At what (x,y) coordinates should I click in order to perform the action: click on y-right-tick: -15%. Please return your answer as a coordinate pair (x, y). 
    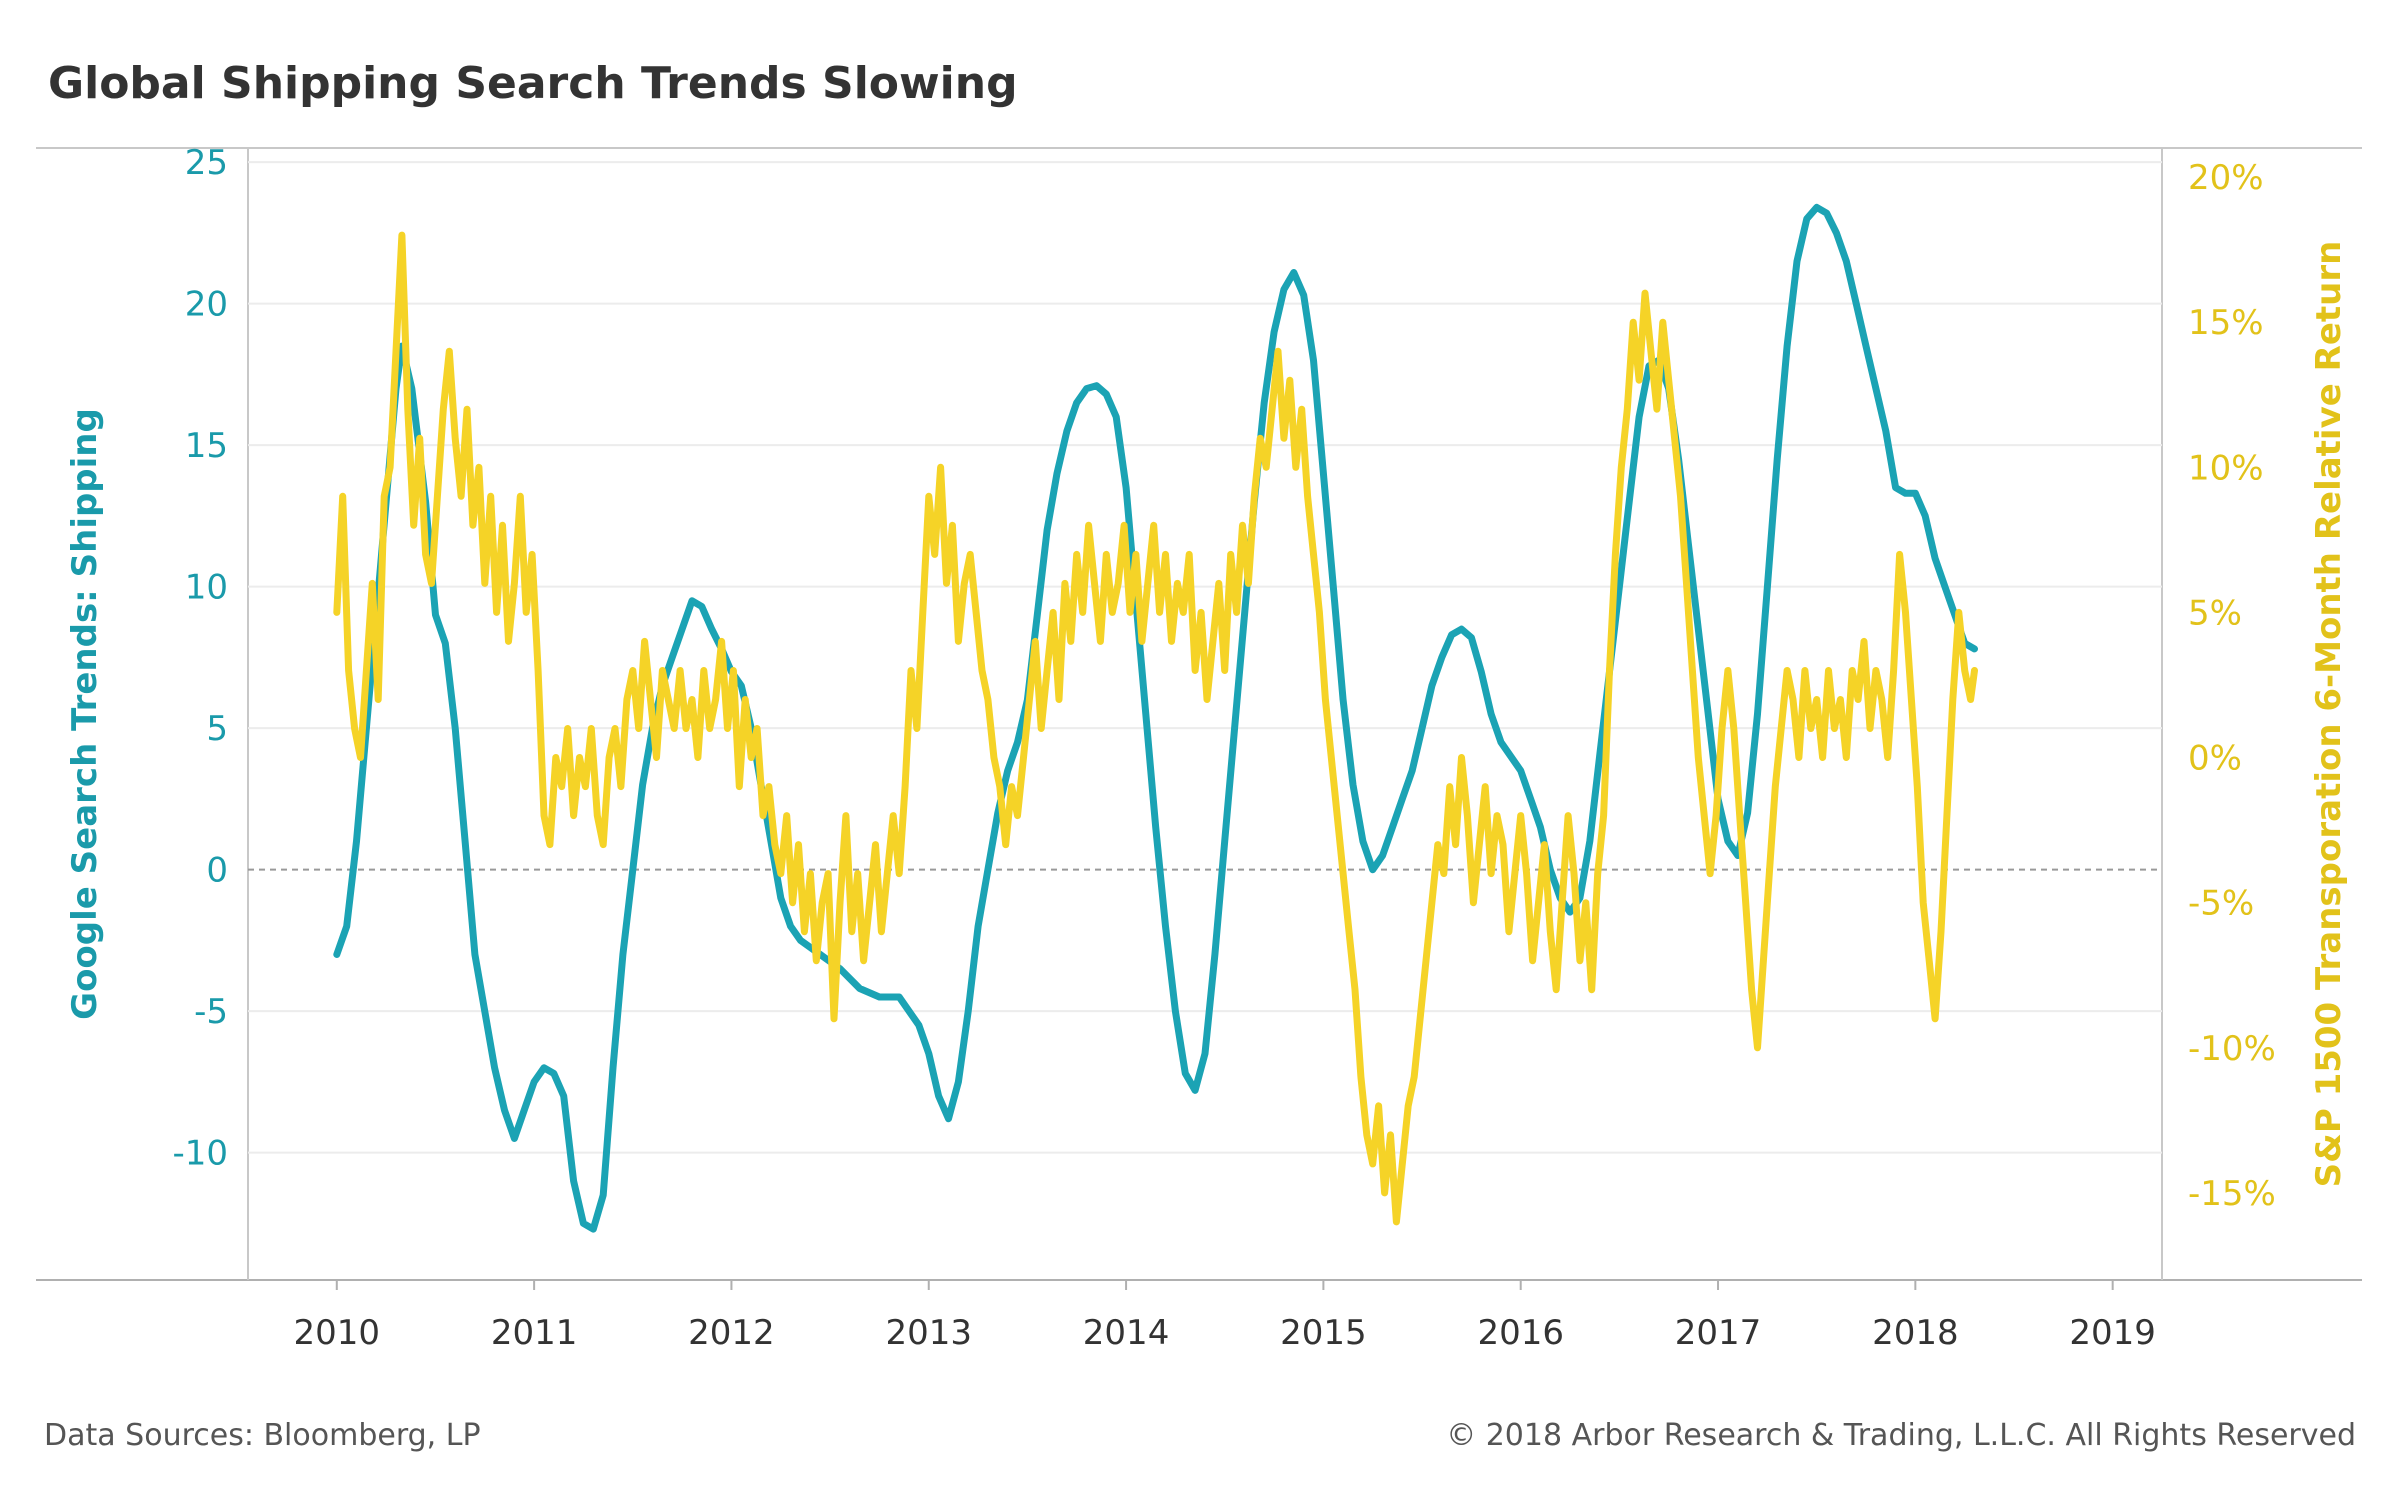
    Looking at the image, I should click on (2232, 1194).